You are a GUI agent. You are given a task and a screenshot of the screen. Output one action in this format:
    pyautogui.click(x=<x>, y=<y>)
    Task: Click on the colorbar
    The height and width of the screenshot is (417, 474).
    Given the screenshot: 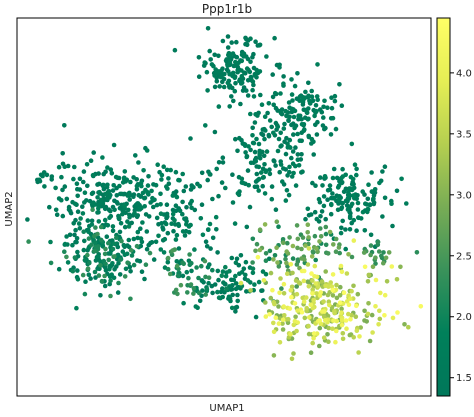 What is the action you would take?
    pyautogui.click(x=443, y=207)
    